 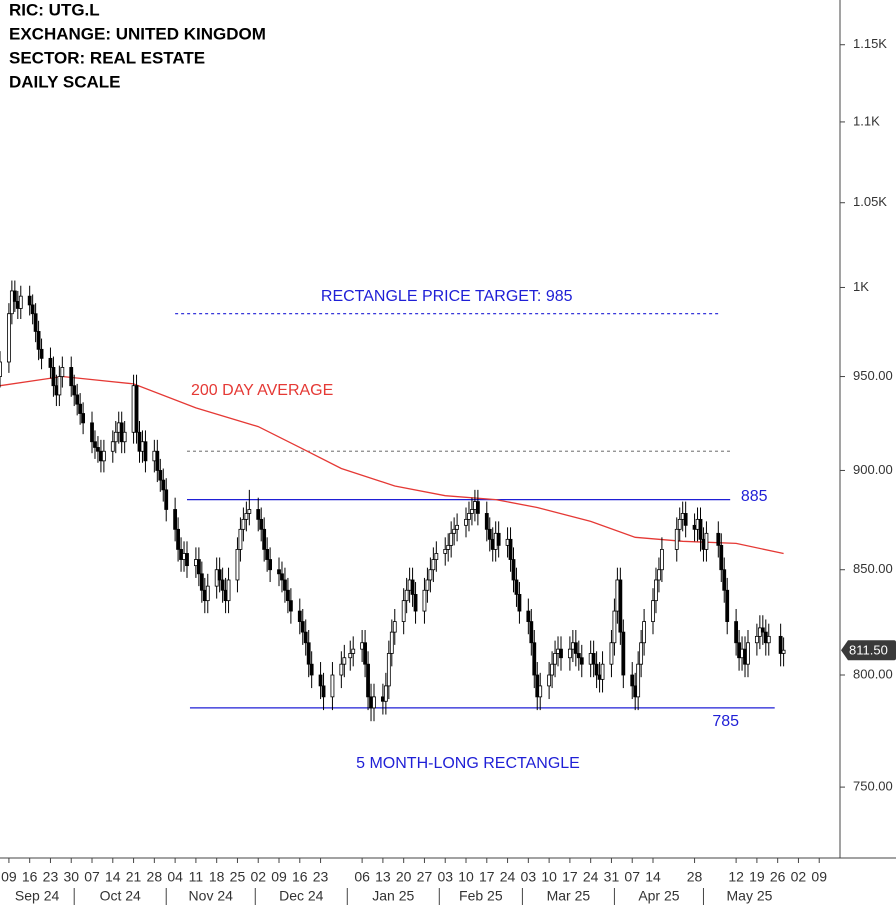 What do you see at coordinates (570, 877) in the screenshot?
I see `x-tick-label: 17` at bounding box center [570, 877].